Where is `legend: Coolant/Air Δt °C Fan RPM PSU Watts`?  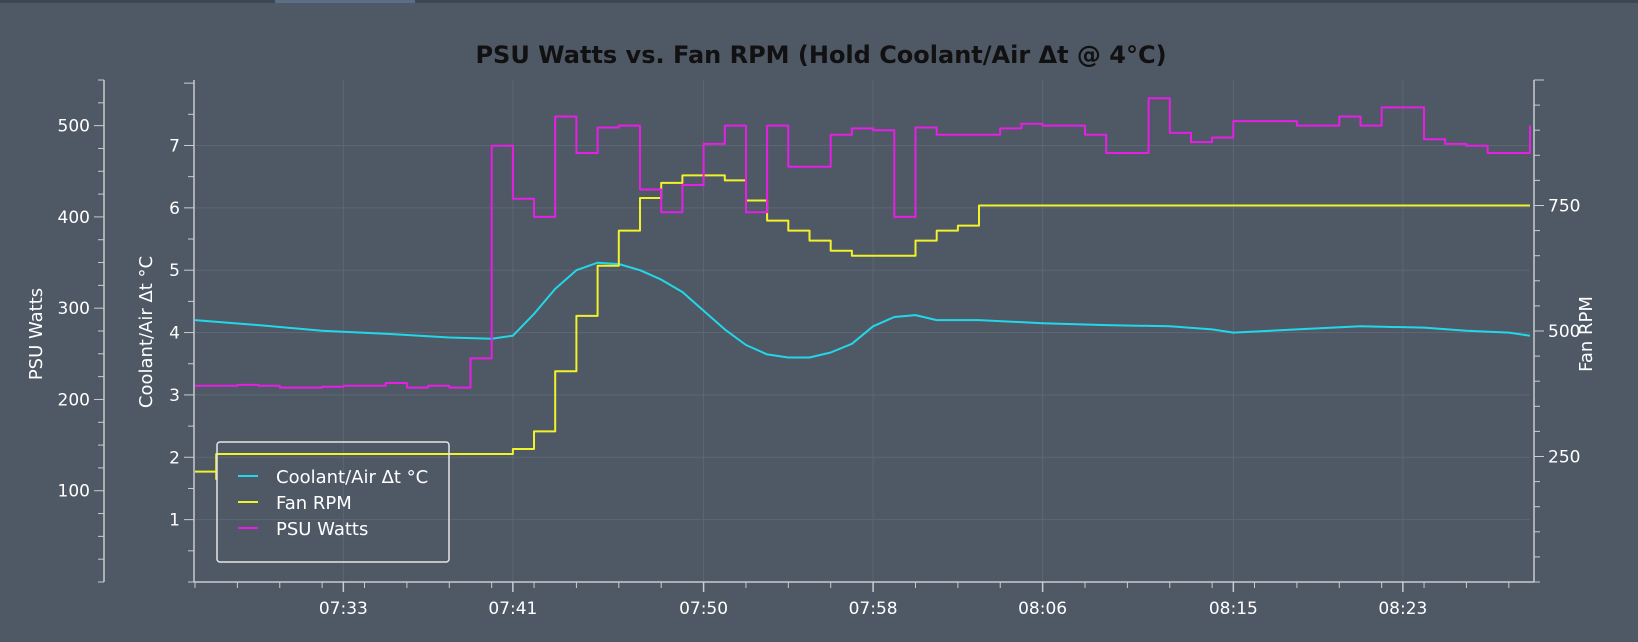 legend: Coolant/Air Δt °C Fan RPM PSU Watts is located at coordinates (333, 502).